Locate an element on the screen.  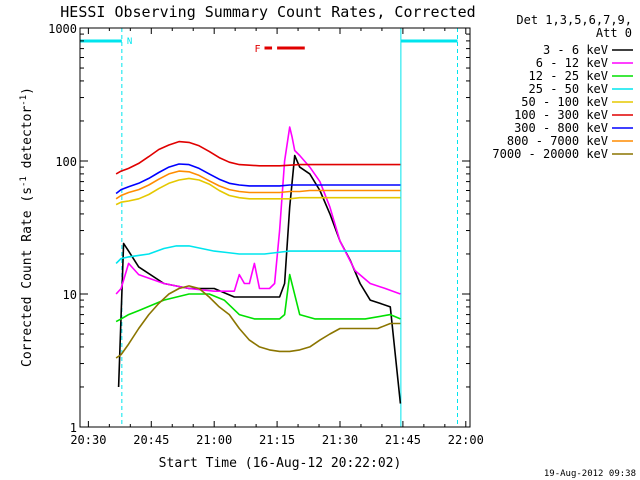
legend-label: 100 - 300 keV is located at coordinates (561, 115).